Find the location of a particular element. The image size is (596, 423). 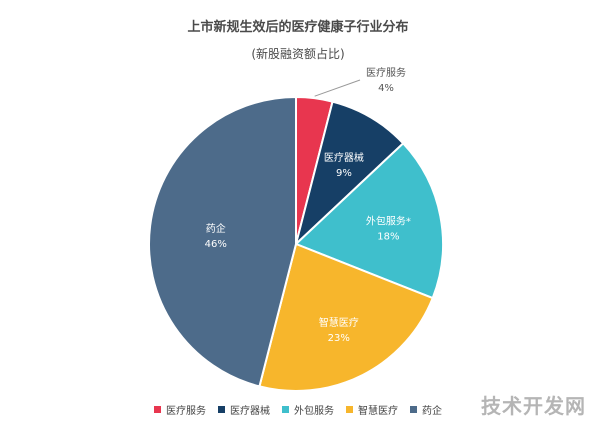

legend-label: 医疗器械 is located at coordinates (250, 411).